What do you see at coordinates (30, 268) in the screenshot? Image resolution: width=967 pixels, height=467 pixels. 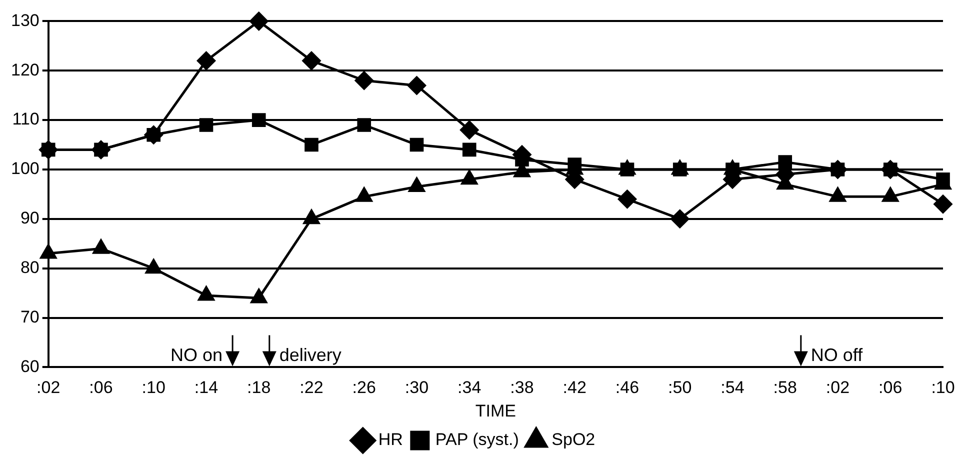 I see `y-tick-label: 80` at bounding box center [30, 268].